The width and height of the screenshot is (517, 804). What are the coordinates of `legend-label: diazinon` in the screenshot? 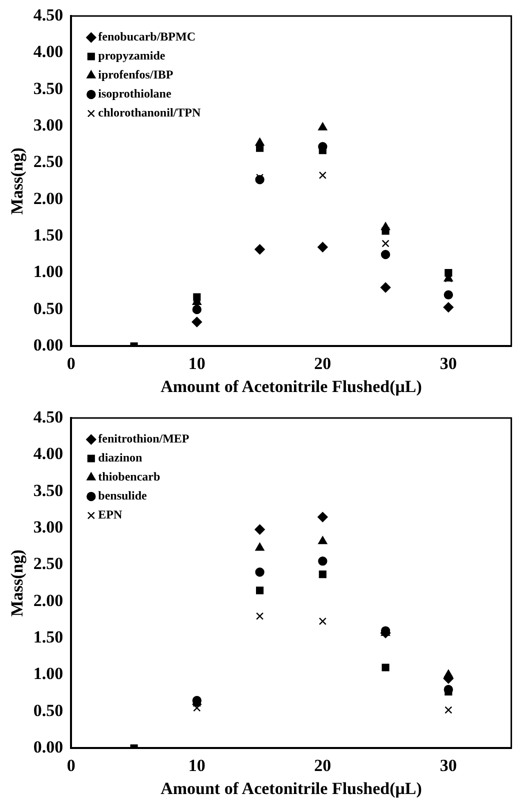 It's located at (120, 457).